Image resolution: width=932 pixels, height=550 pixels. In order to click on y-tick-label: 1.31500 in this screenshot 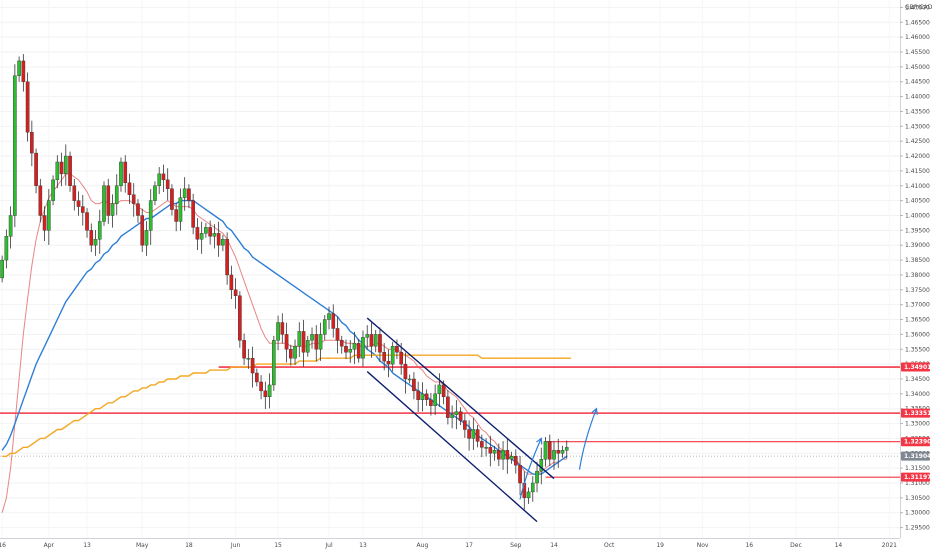, I will do `click(917, 468)`.